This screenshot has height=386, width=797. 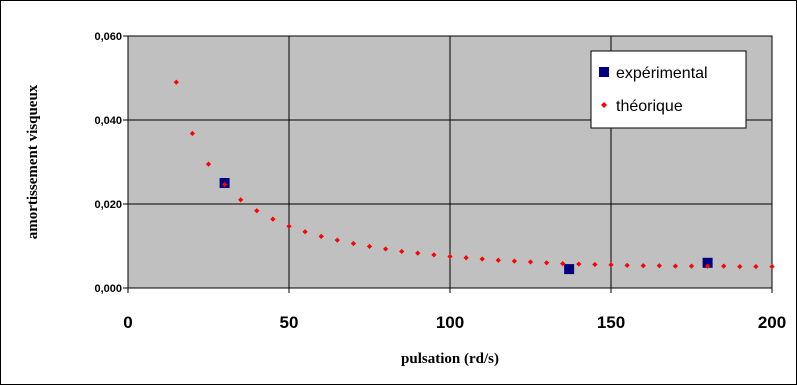 What do you see at coordinates (108, 289) in the screenshot?
I see `y-tick-label: 0,000` at bounding box center [108, 289].